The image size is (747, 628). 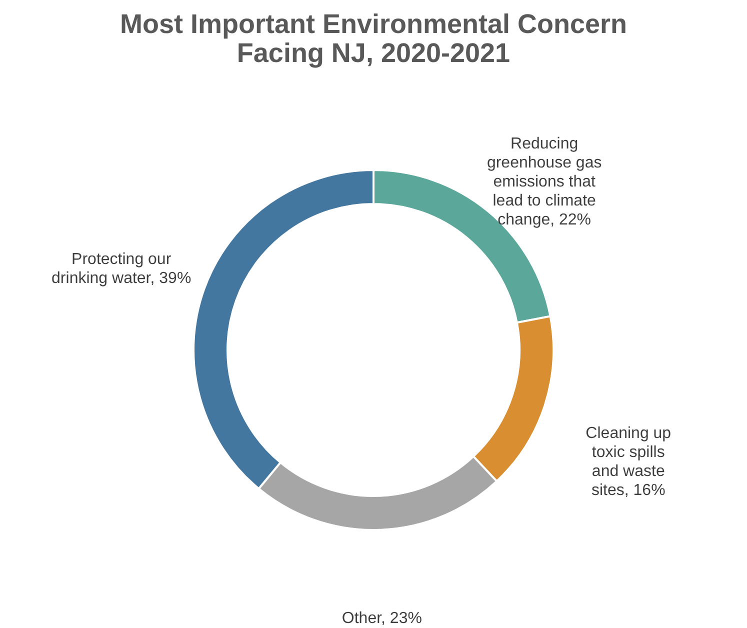 I want to click on slice-label: Reducing greenhouse gas emissions that lead to climate change, 22%, so click(x=544, y=182).